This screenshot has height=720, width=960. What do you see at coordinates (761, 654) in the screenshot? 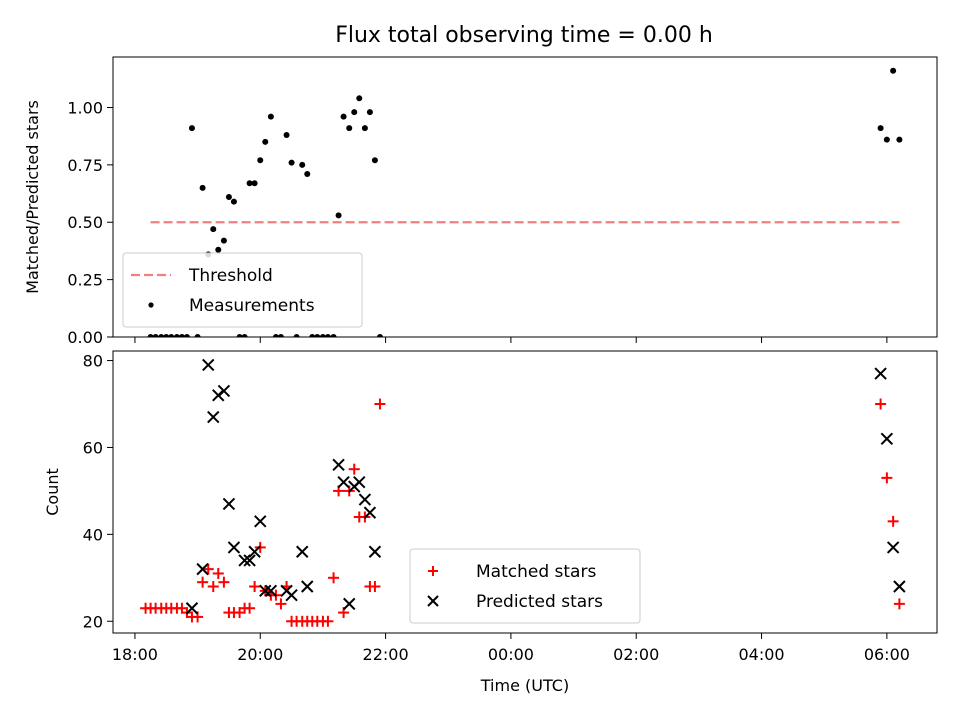
I see `x-tick-label: 04:00` at bounding box center [761, 654].